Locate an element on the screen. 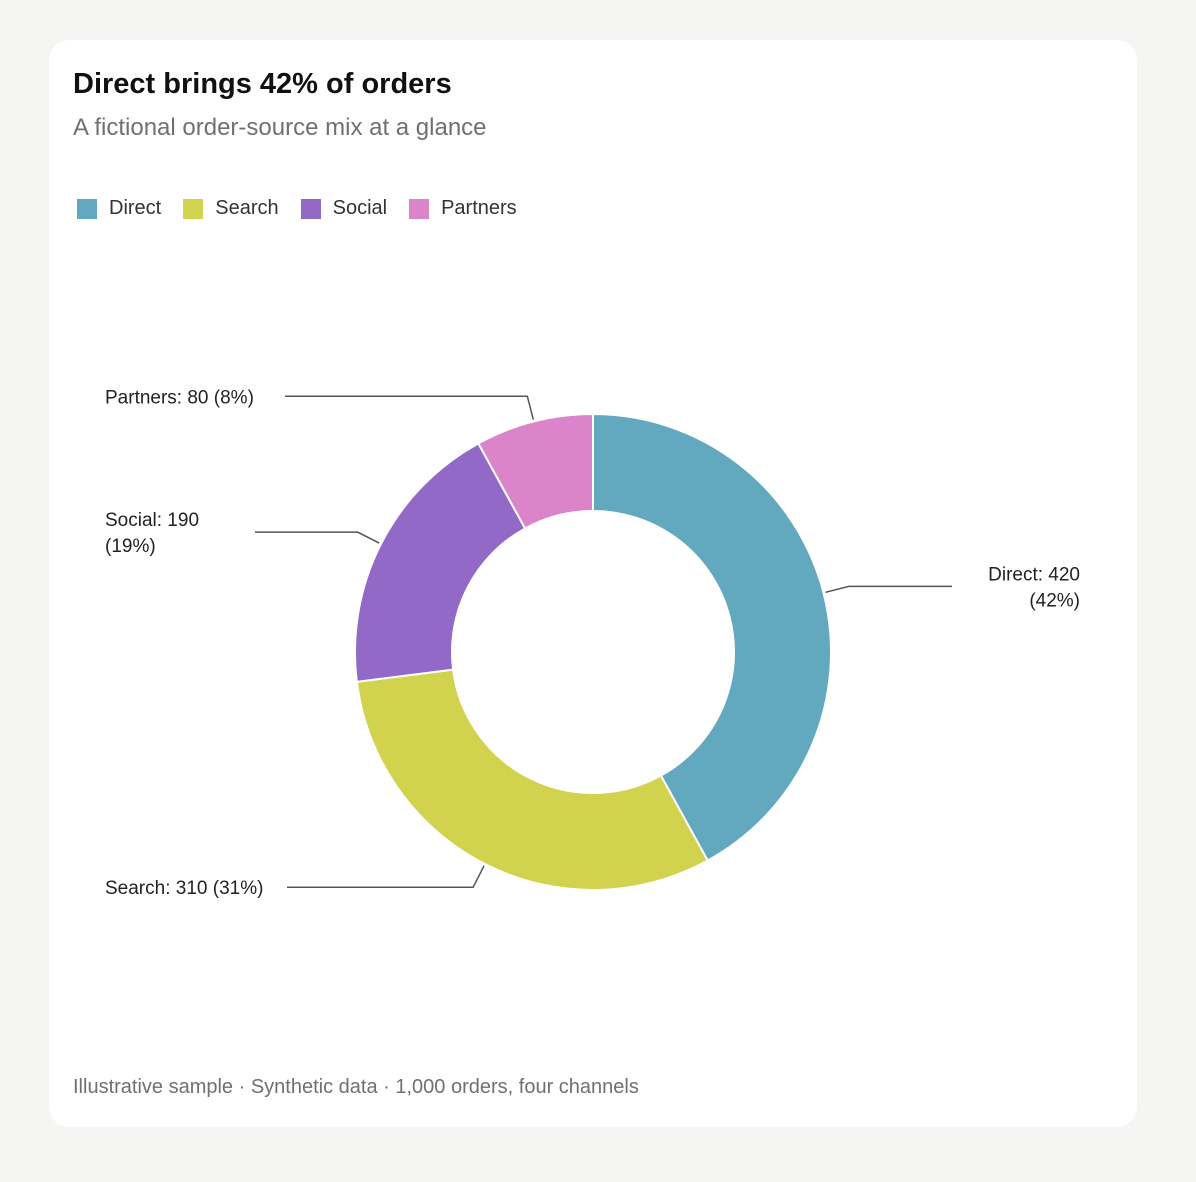  data-label-direct: Direct: 420 (42%) is located at coordinates (1034, 587).